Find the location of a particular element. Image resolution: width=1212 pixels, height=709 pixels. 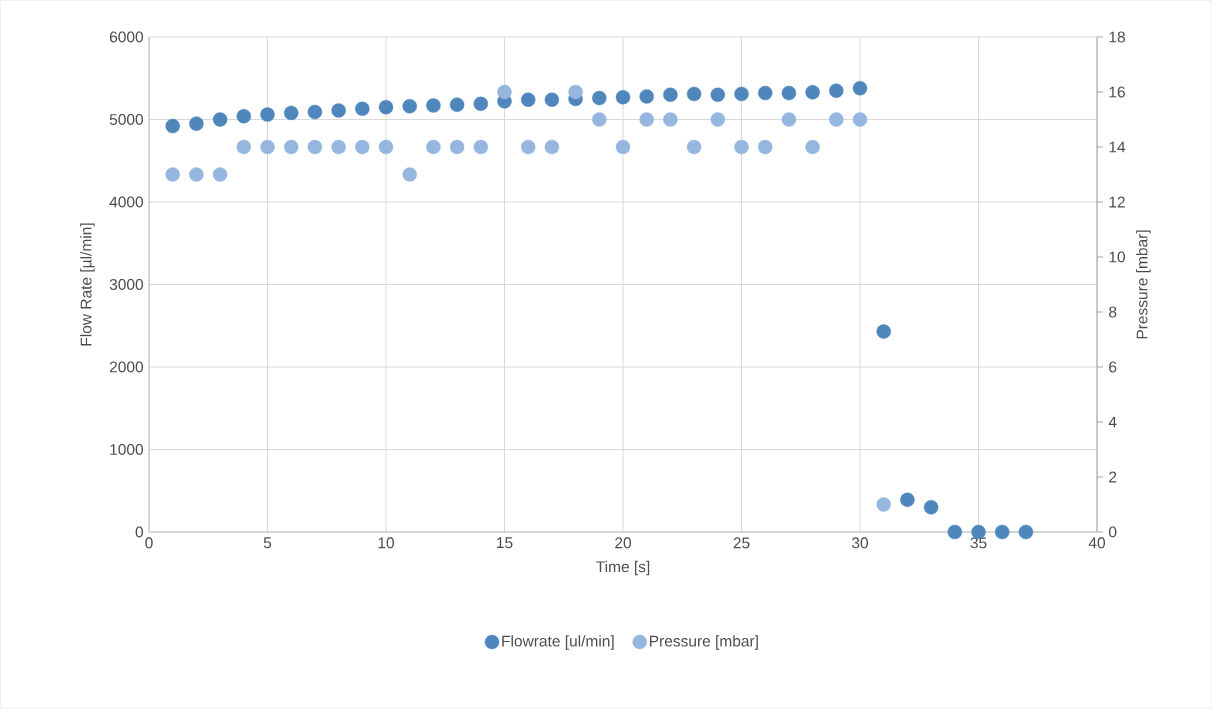

y2-tick-label: 18 is located at coordinates (1117, 37).